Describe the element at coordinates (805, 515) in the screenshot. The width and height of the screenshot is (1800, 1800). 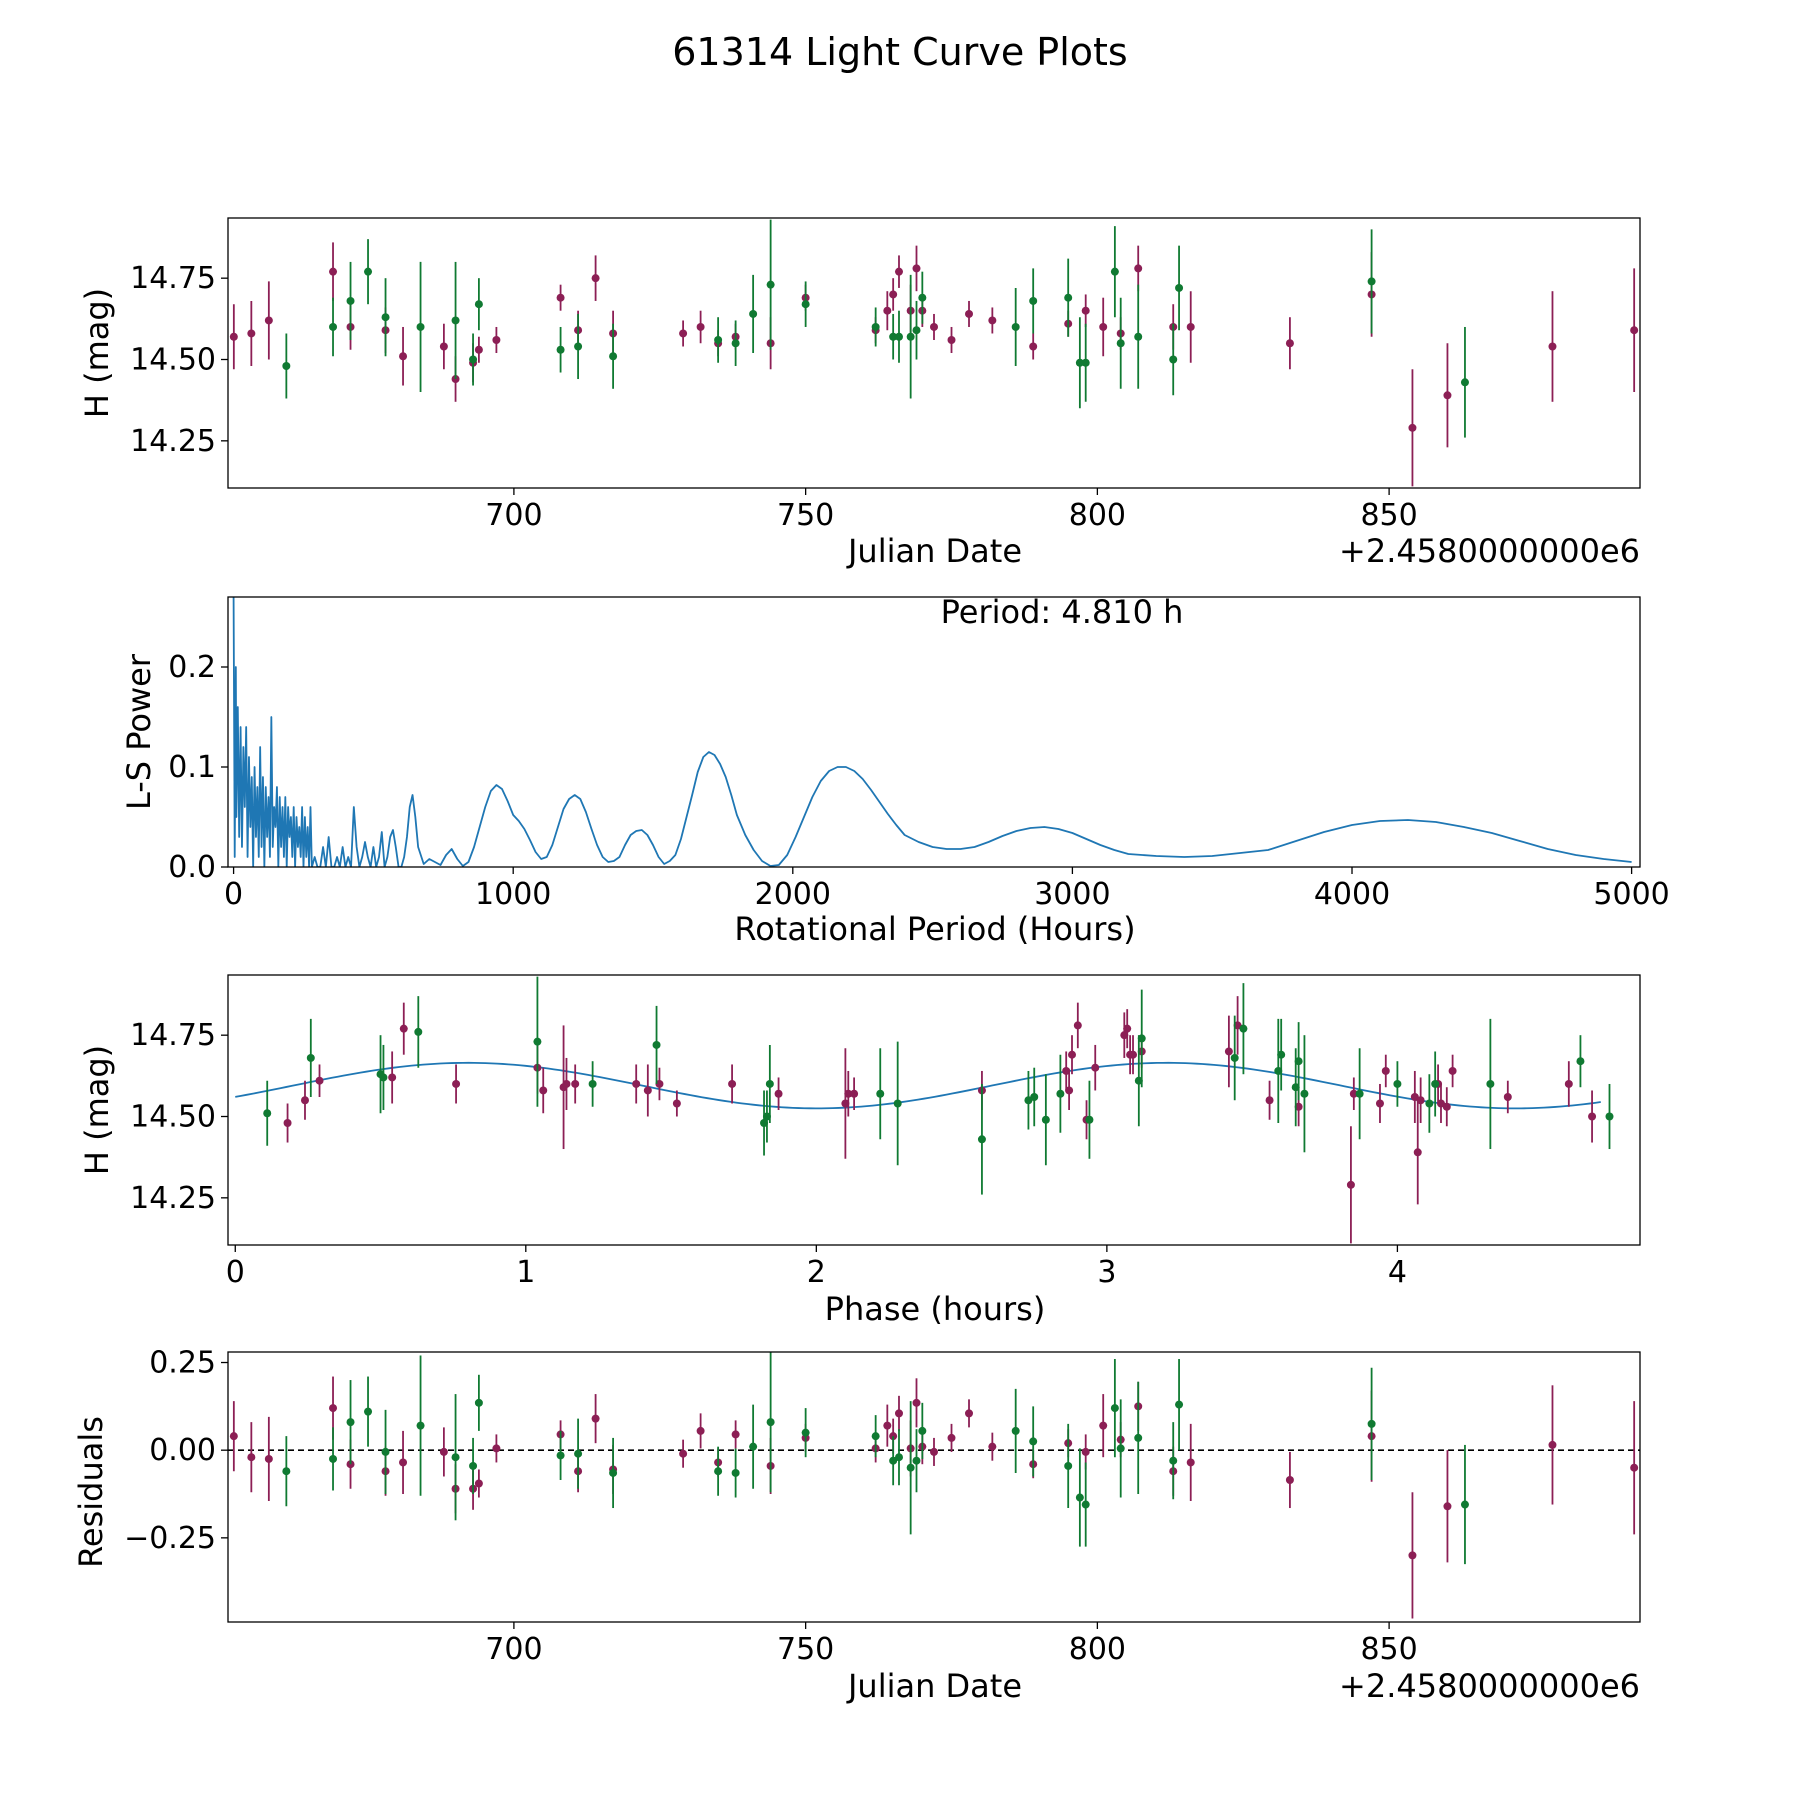
I see `lightcurve-xtick-label: 750` at that location.